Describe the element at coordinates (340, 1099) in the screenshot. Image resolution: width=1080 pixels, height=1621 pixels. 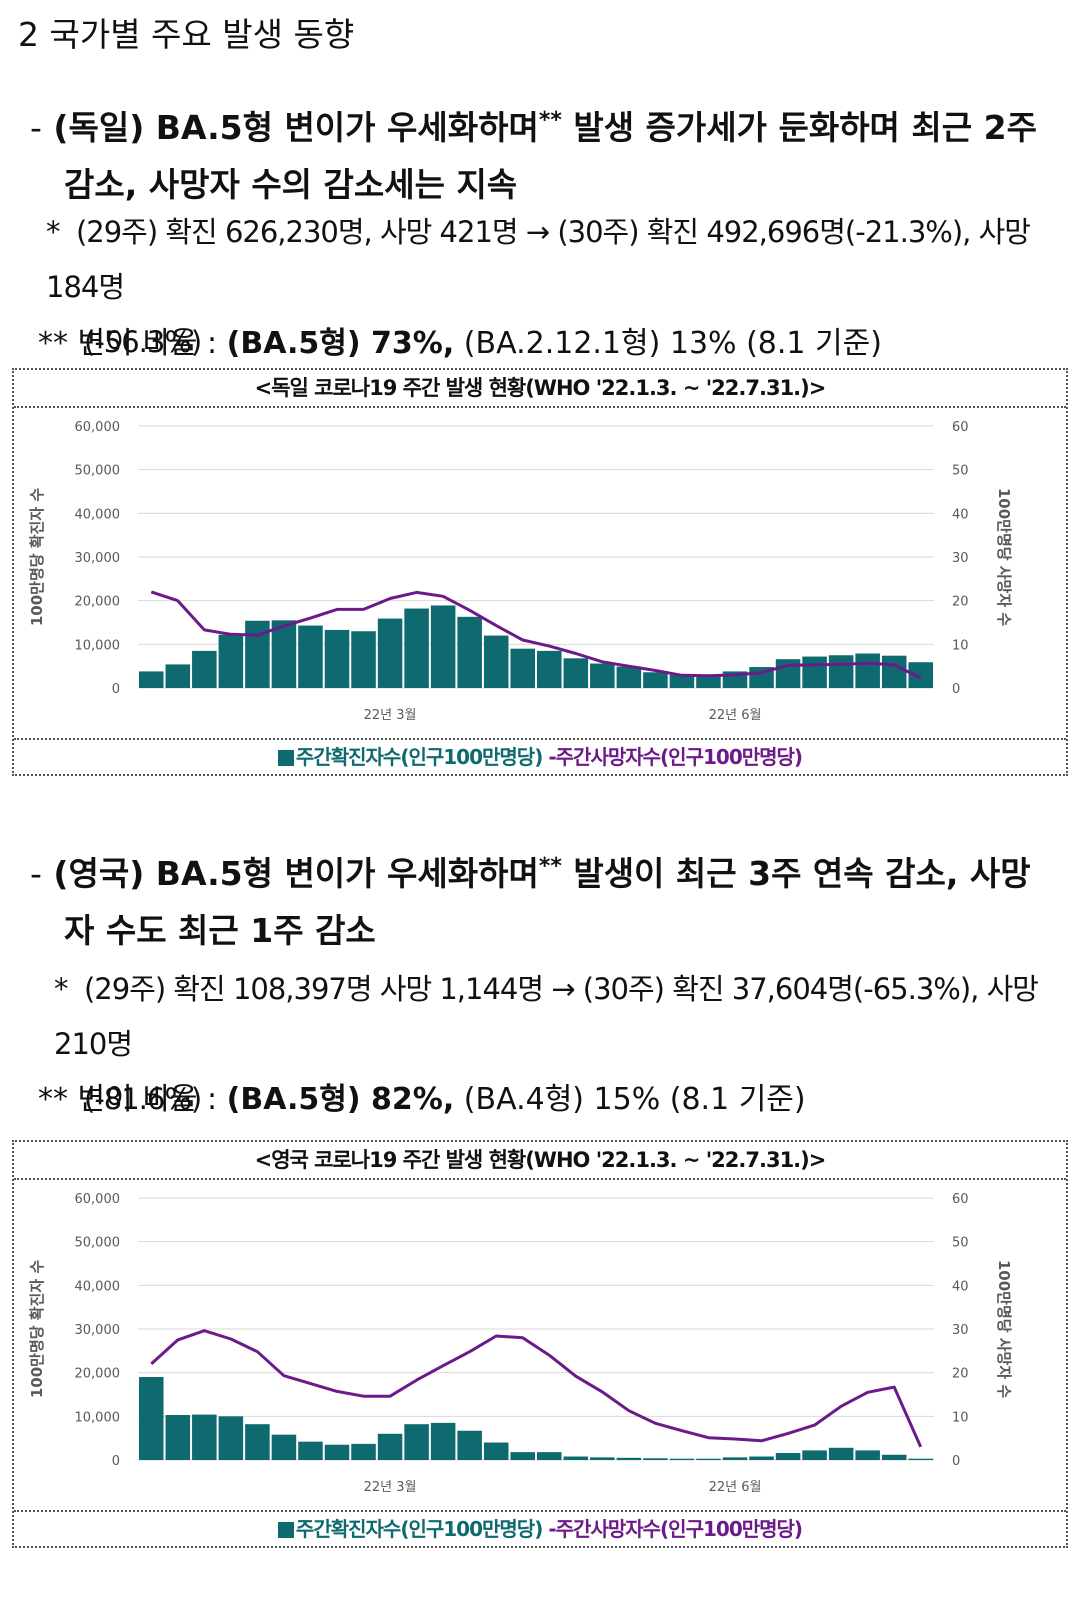
I see `ratio-bold: (BA.5형) 82%,` at that location.